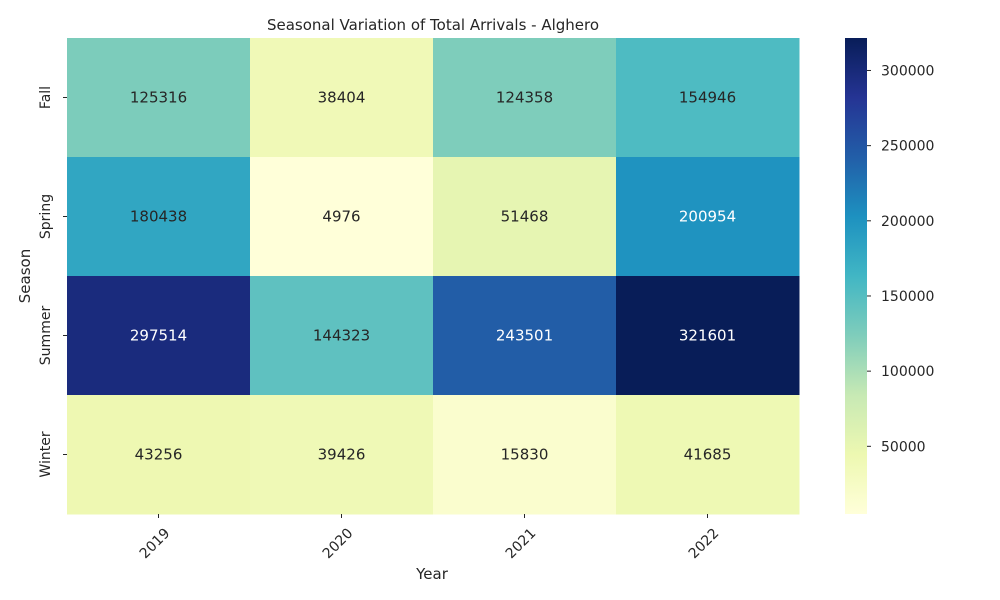 Image resolution: width=1000 pixels, height=600 pixels. Describe the element at coordinates (338, 544) in the screenshot. I see `x-tick-label: 2020` at that location.